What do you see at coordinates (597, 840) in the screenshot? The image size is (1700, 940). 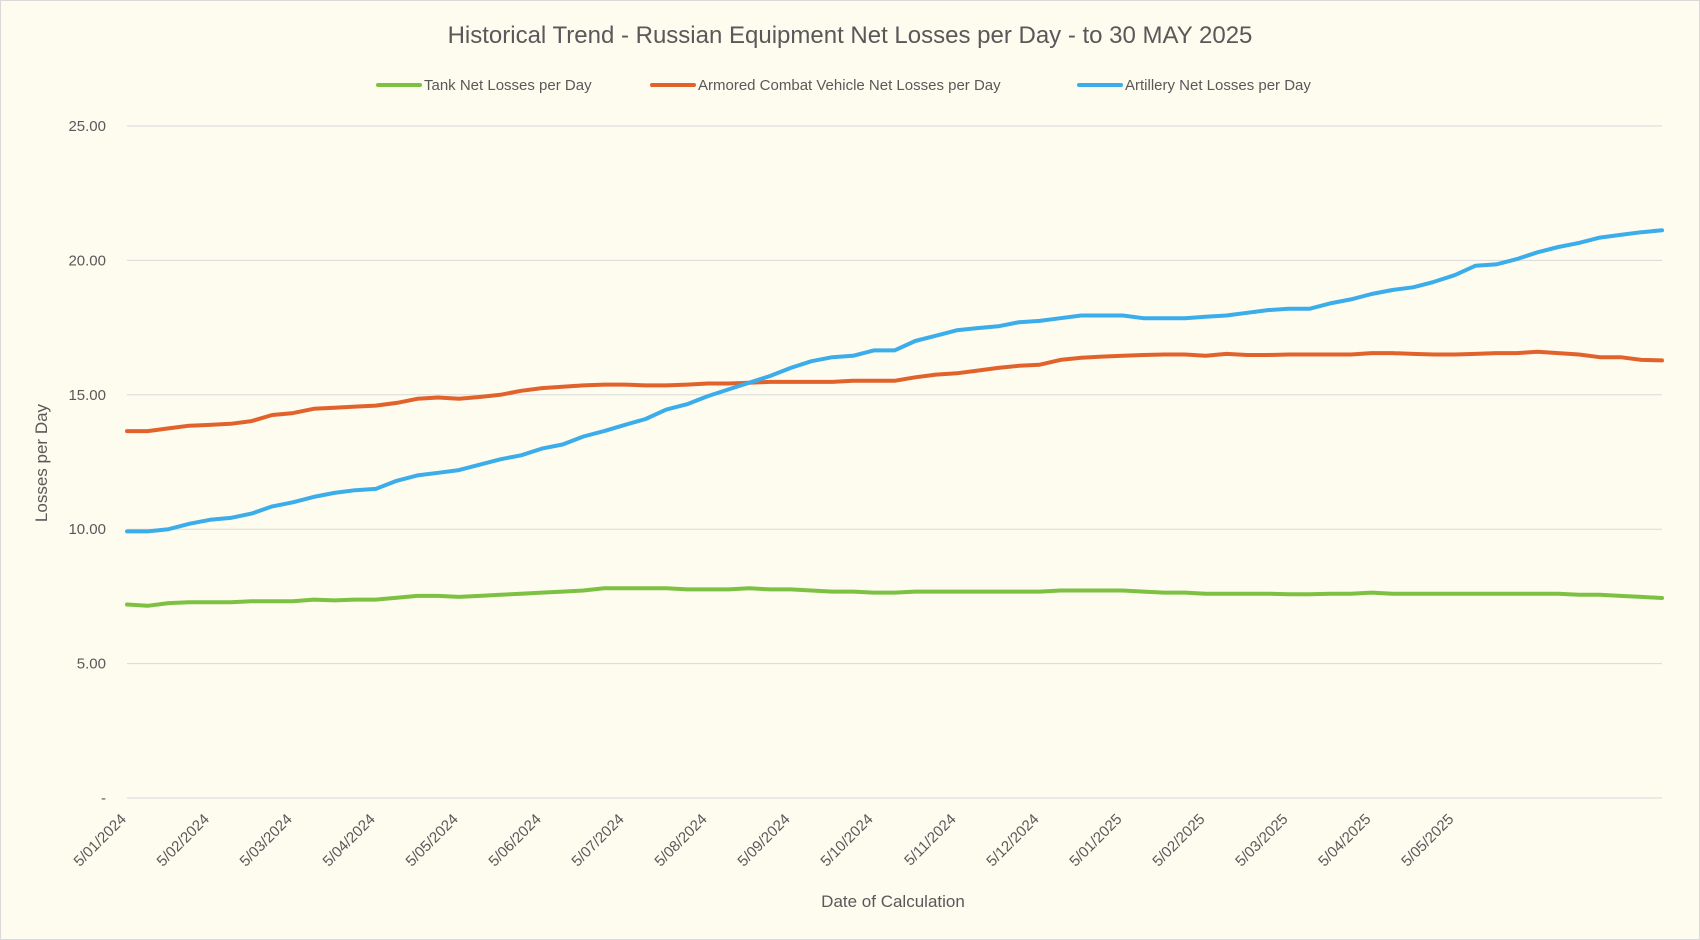 I see `x-tick-label: 5/07/2024` at bounding box center [597, 840].